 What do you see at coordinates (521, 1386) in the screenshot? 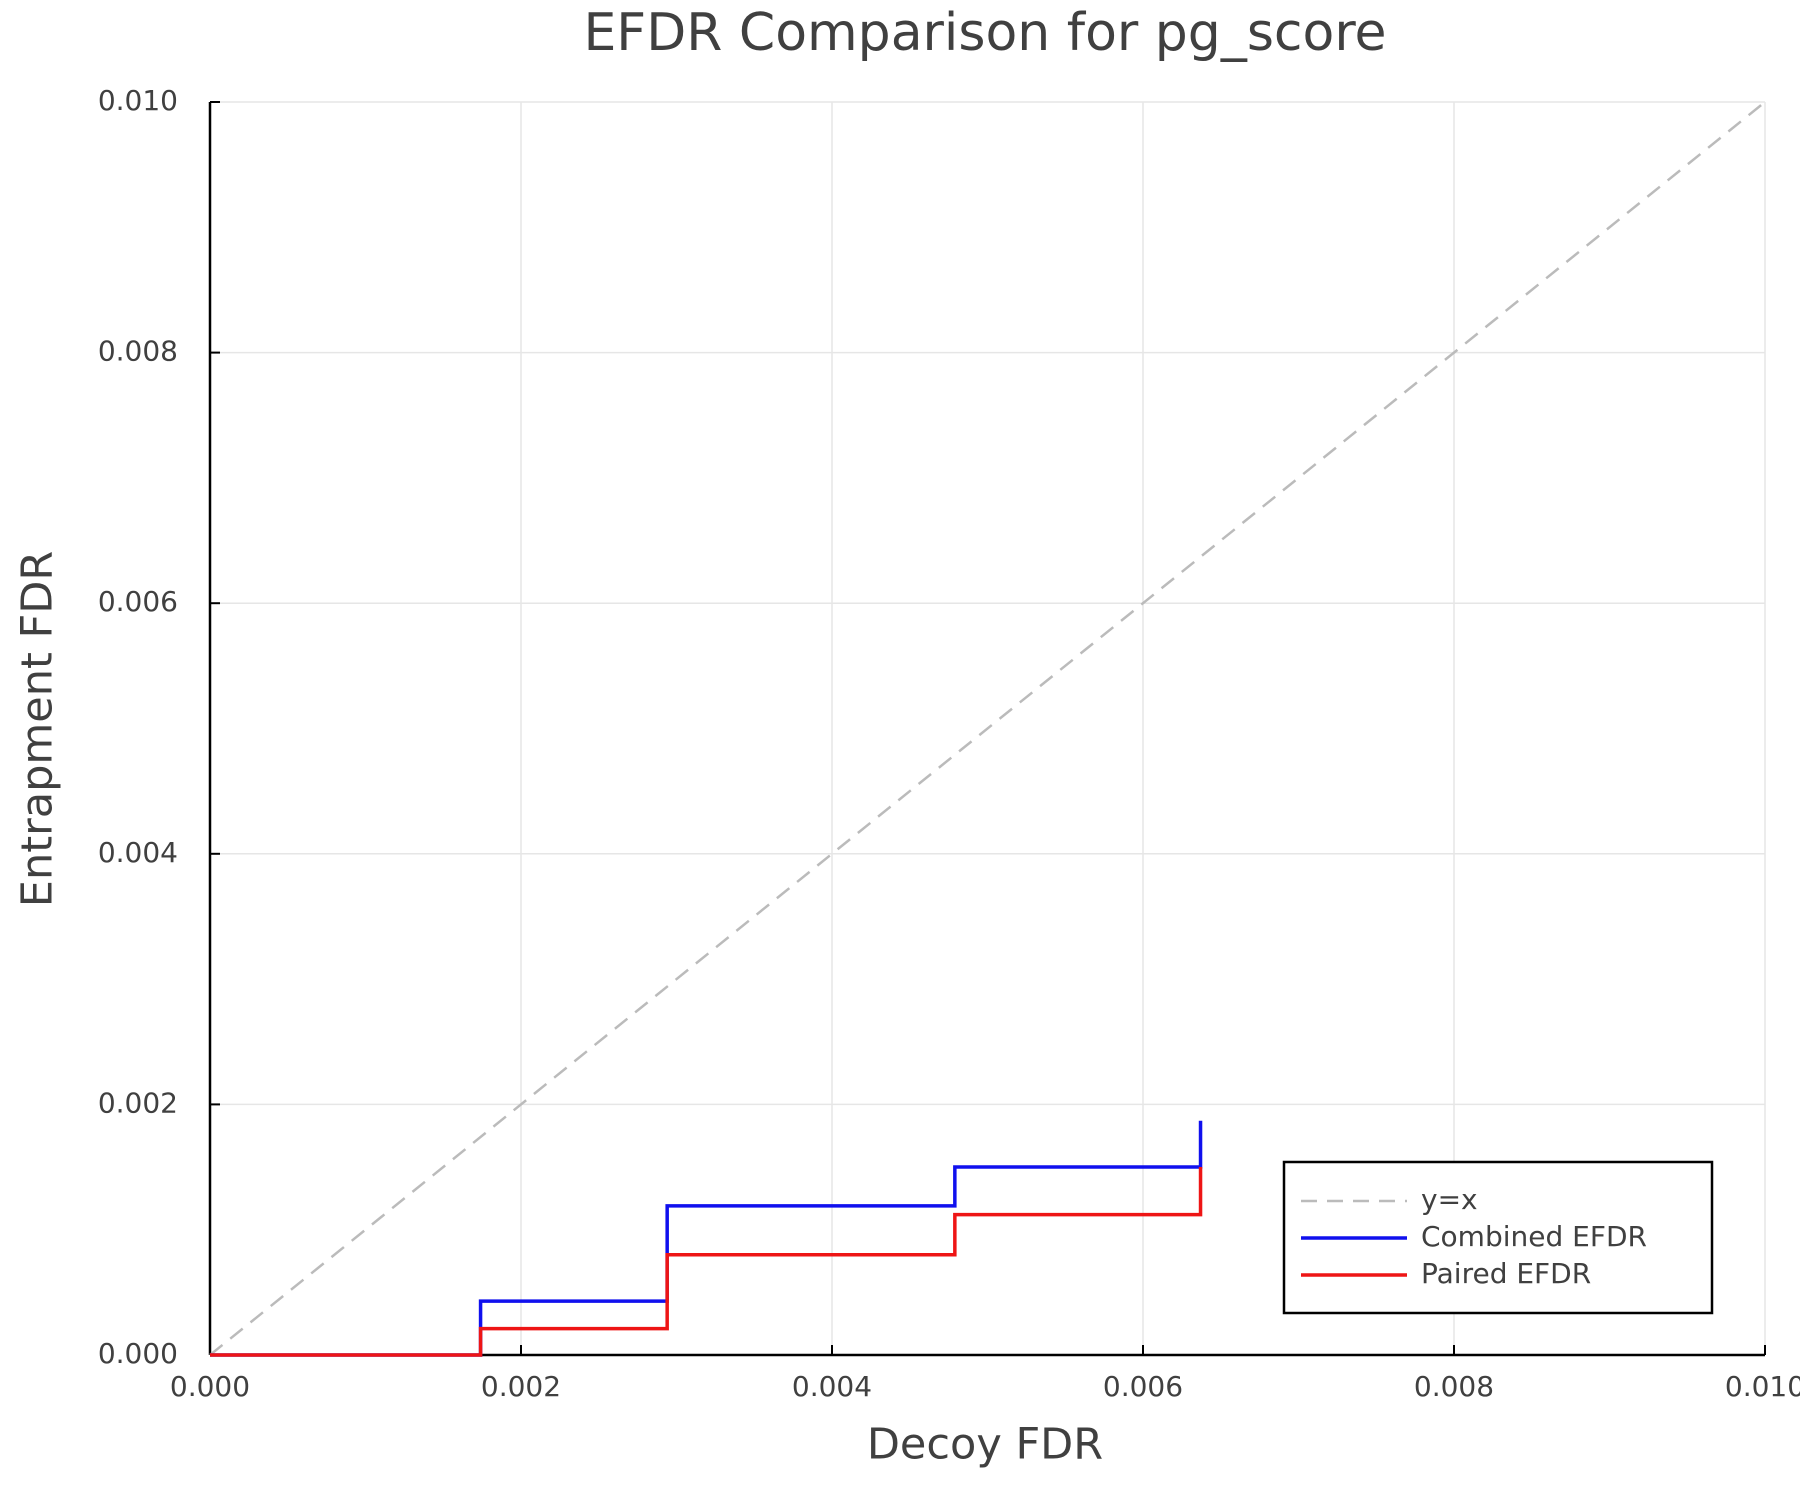
I see `x-tick-label: 0.002` at bounding box center [521, 1386].